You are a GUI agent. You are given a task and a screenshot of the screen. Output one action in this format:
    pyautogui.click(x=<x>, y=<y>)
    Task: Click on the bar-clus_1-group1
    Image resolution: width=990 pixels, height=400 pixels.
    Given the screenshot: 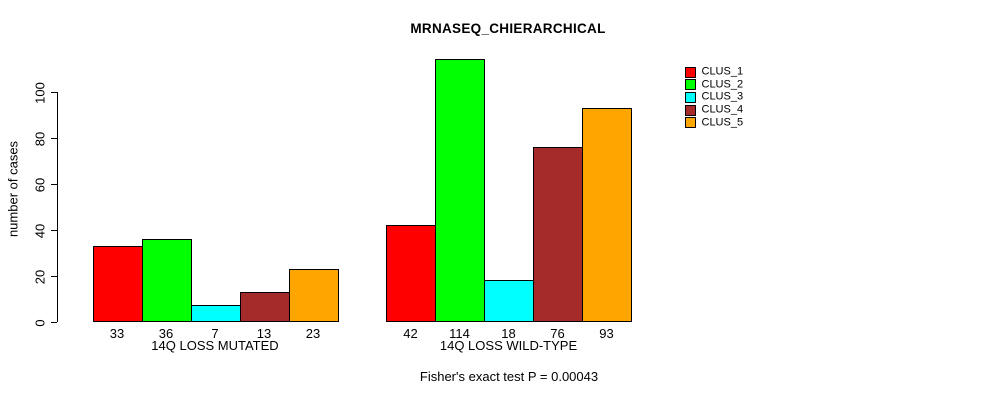 What is the action you would take?
    pyautogui.click(x=117, y=284)
    